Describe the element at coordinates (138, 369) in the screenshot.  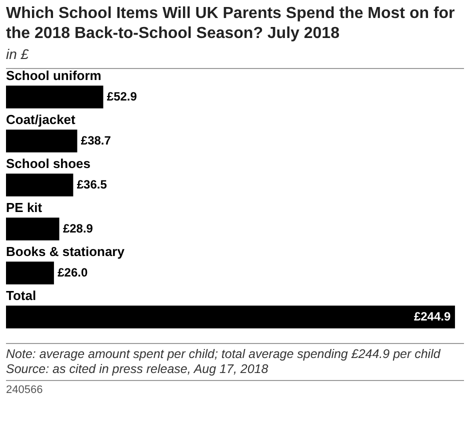
I see `source-note: Source: as cited in press release, Aug 17, 2018` at that location.